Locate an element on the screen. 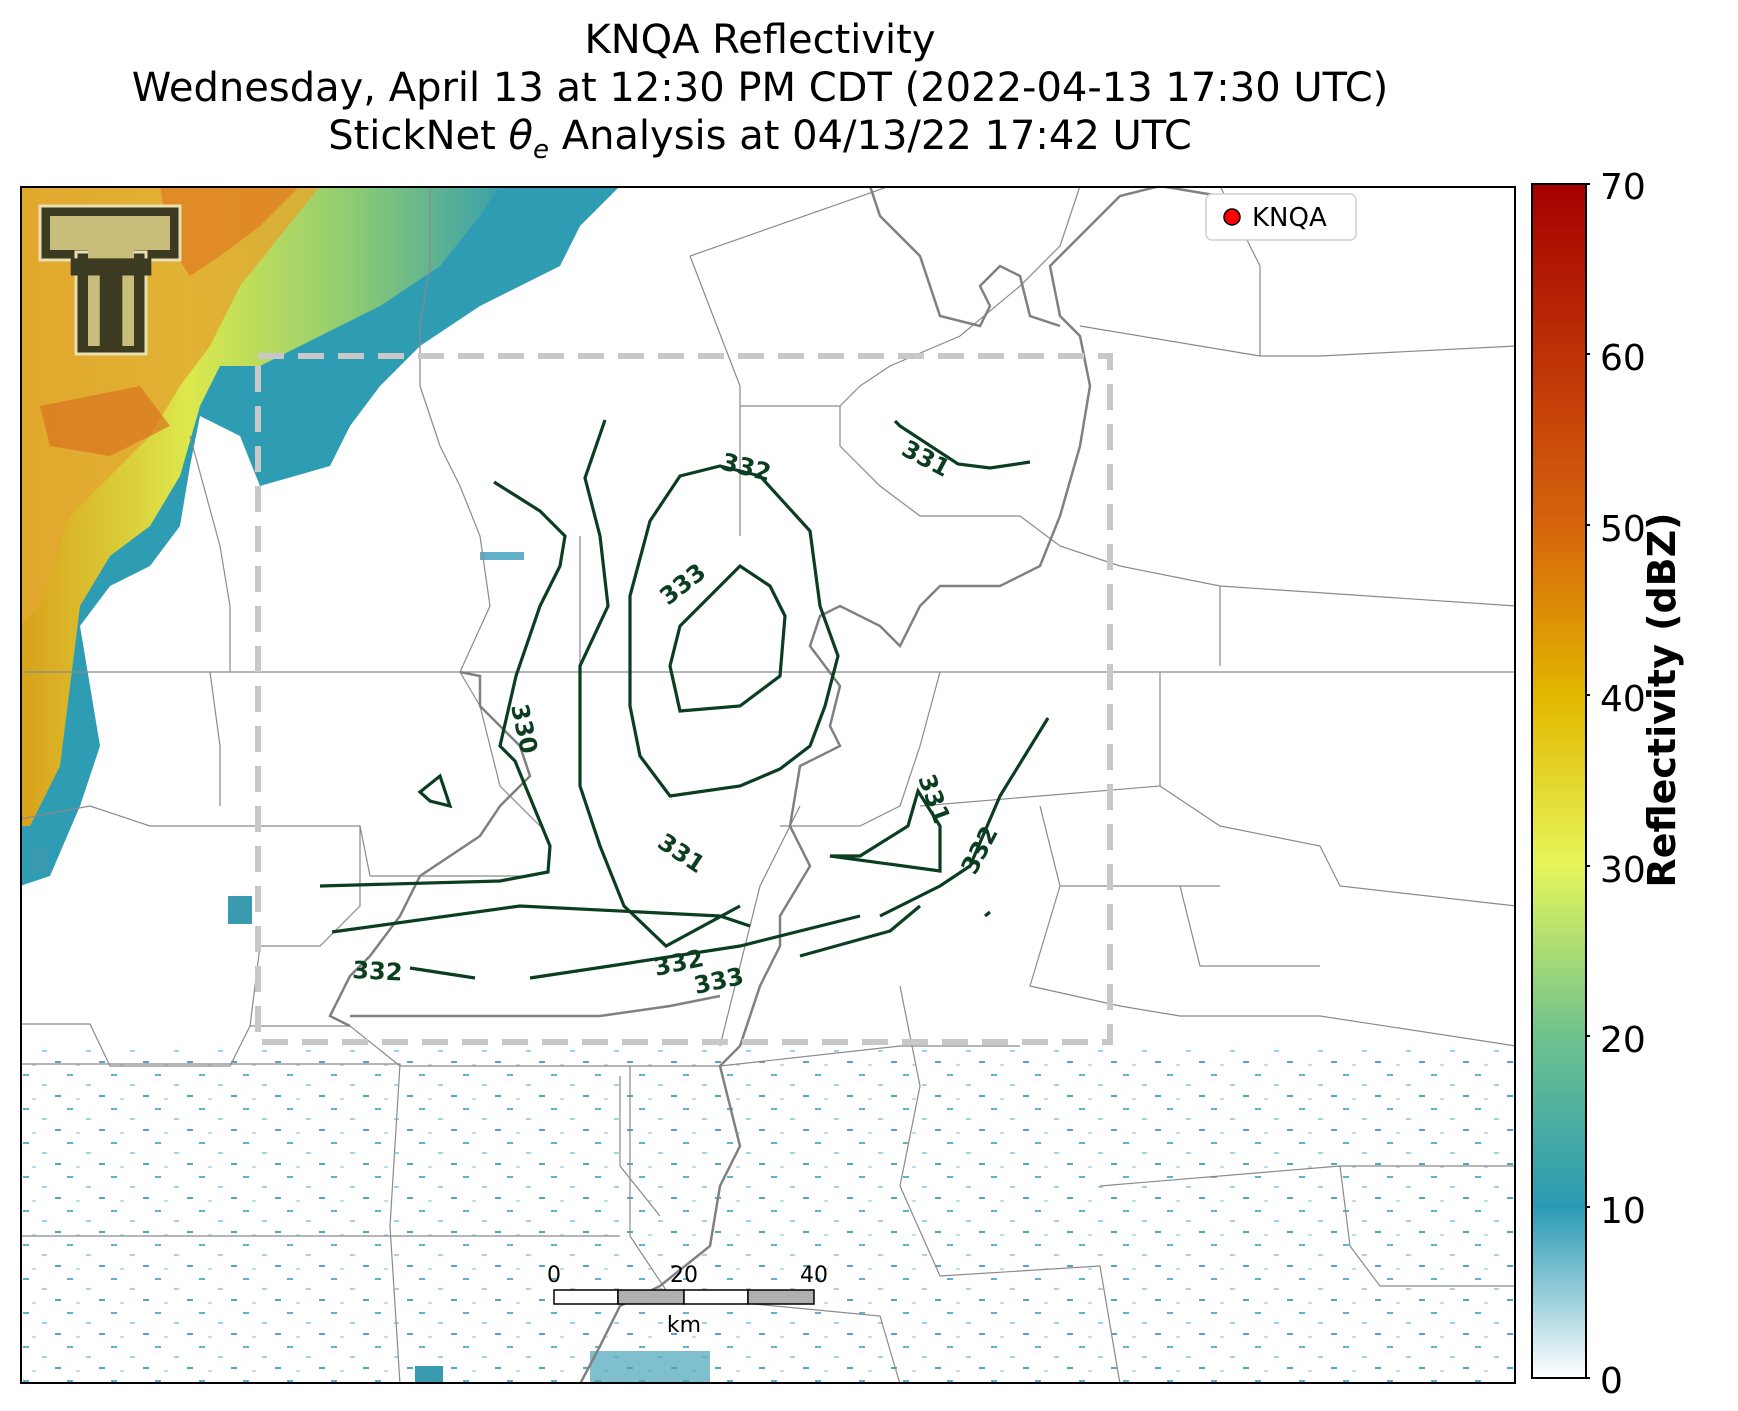 The height and width of the screenshot is (1411, 1738). tt-logo: T is located at coordinates (110, 289).